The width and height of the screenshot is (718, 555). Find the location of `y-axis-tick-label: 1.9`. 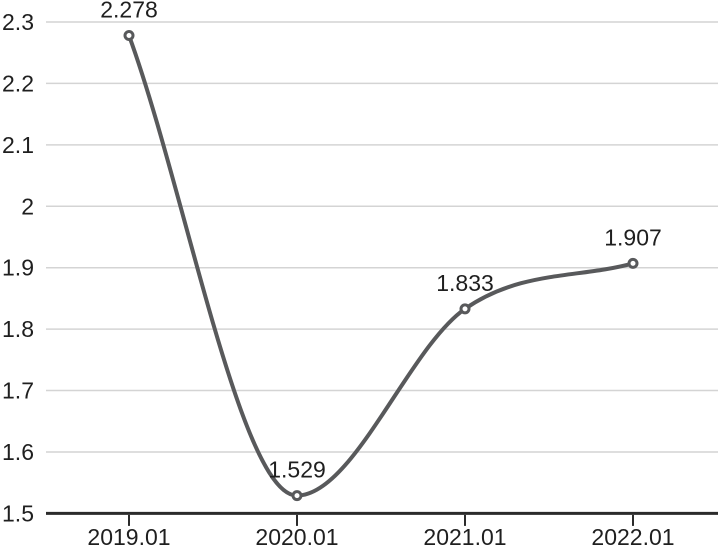

y-axis-tick-label: 1.9 is located at coordinates (18, 268).